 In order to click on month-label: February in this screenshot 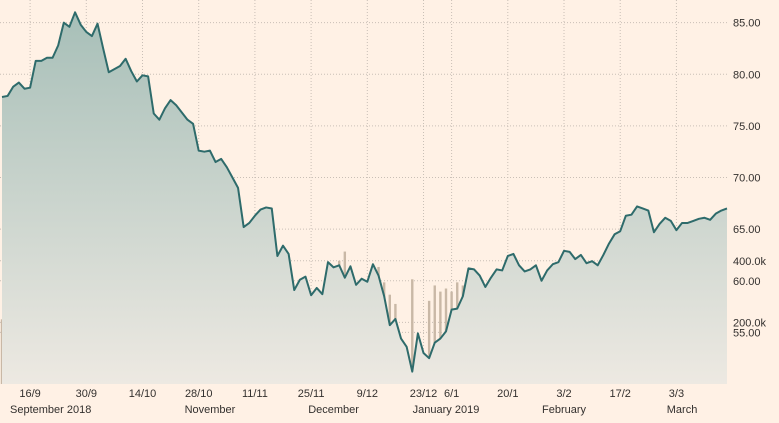, I will do `click(564, 410)`.